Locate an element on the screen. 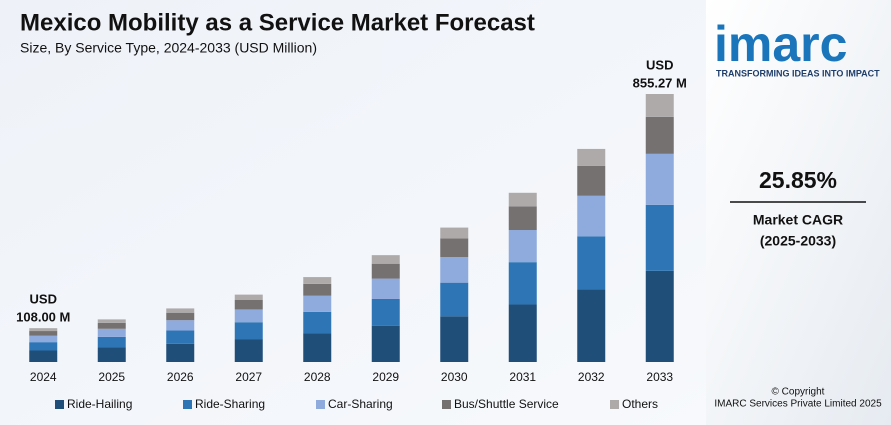 This screenshot has height=425, width=891. company: IMARC Services Private Limited 2025 is located at coordinates (798, 404).